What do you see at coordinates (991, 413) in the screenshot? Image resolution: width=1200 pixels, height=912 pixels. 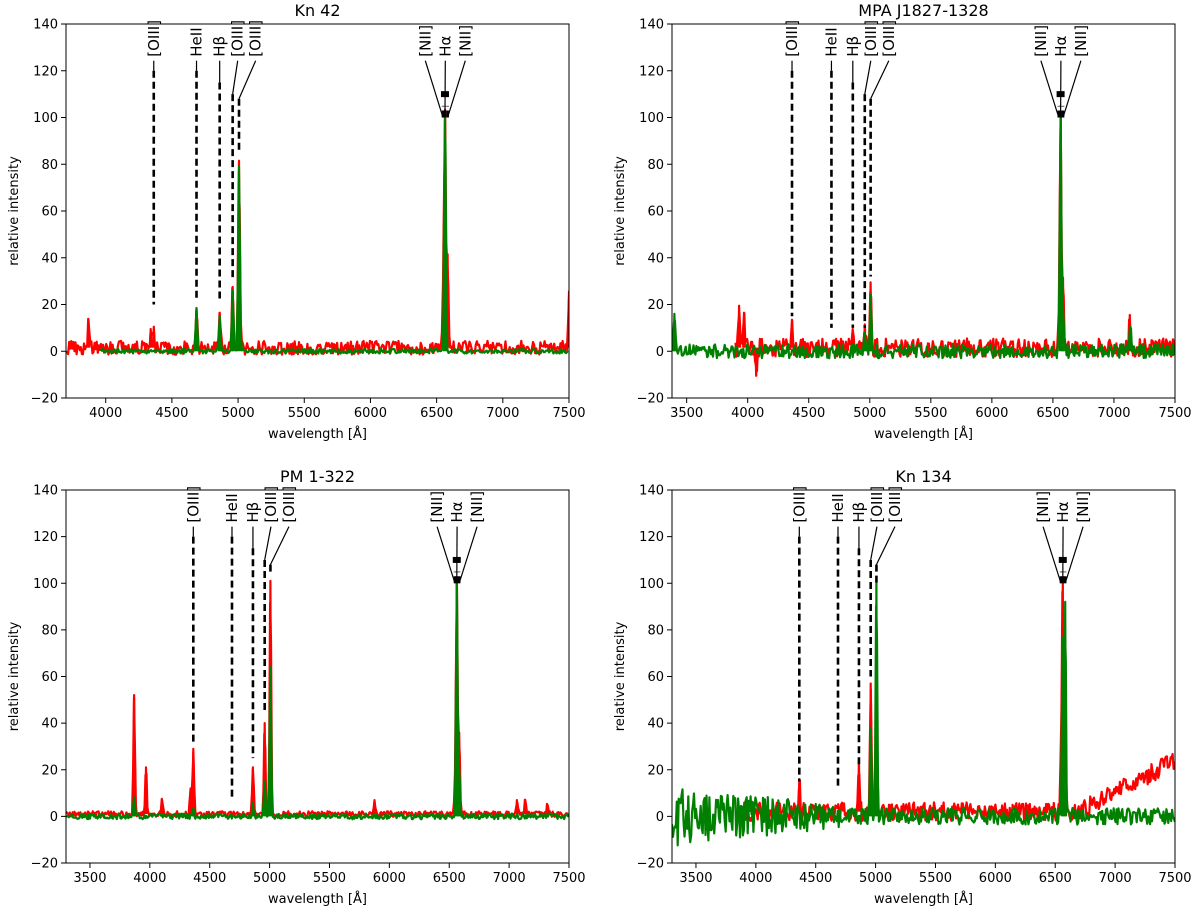 I see `x-tick-label: 6000` at bounding box center [991, 413].